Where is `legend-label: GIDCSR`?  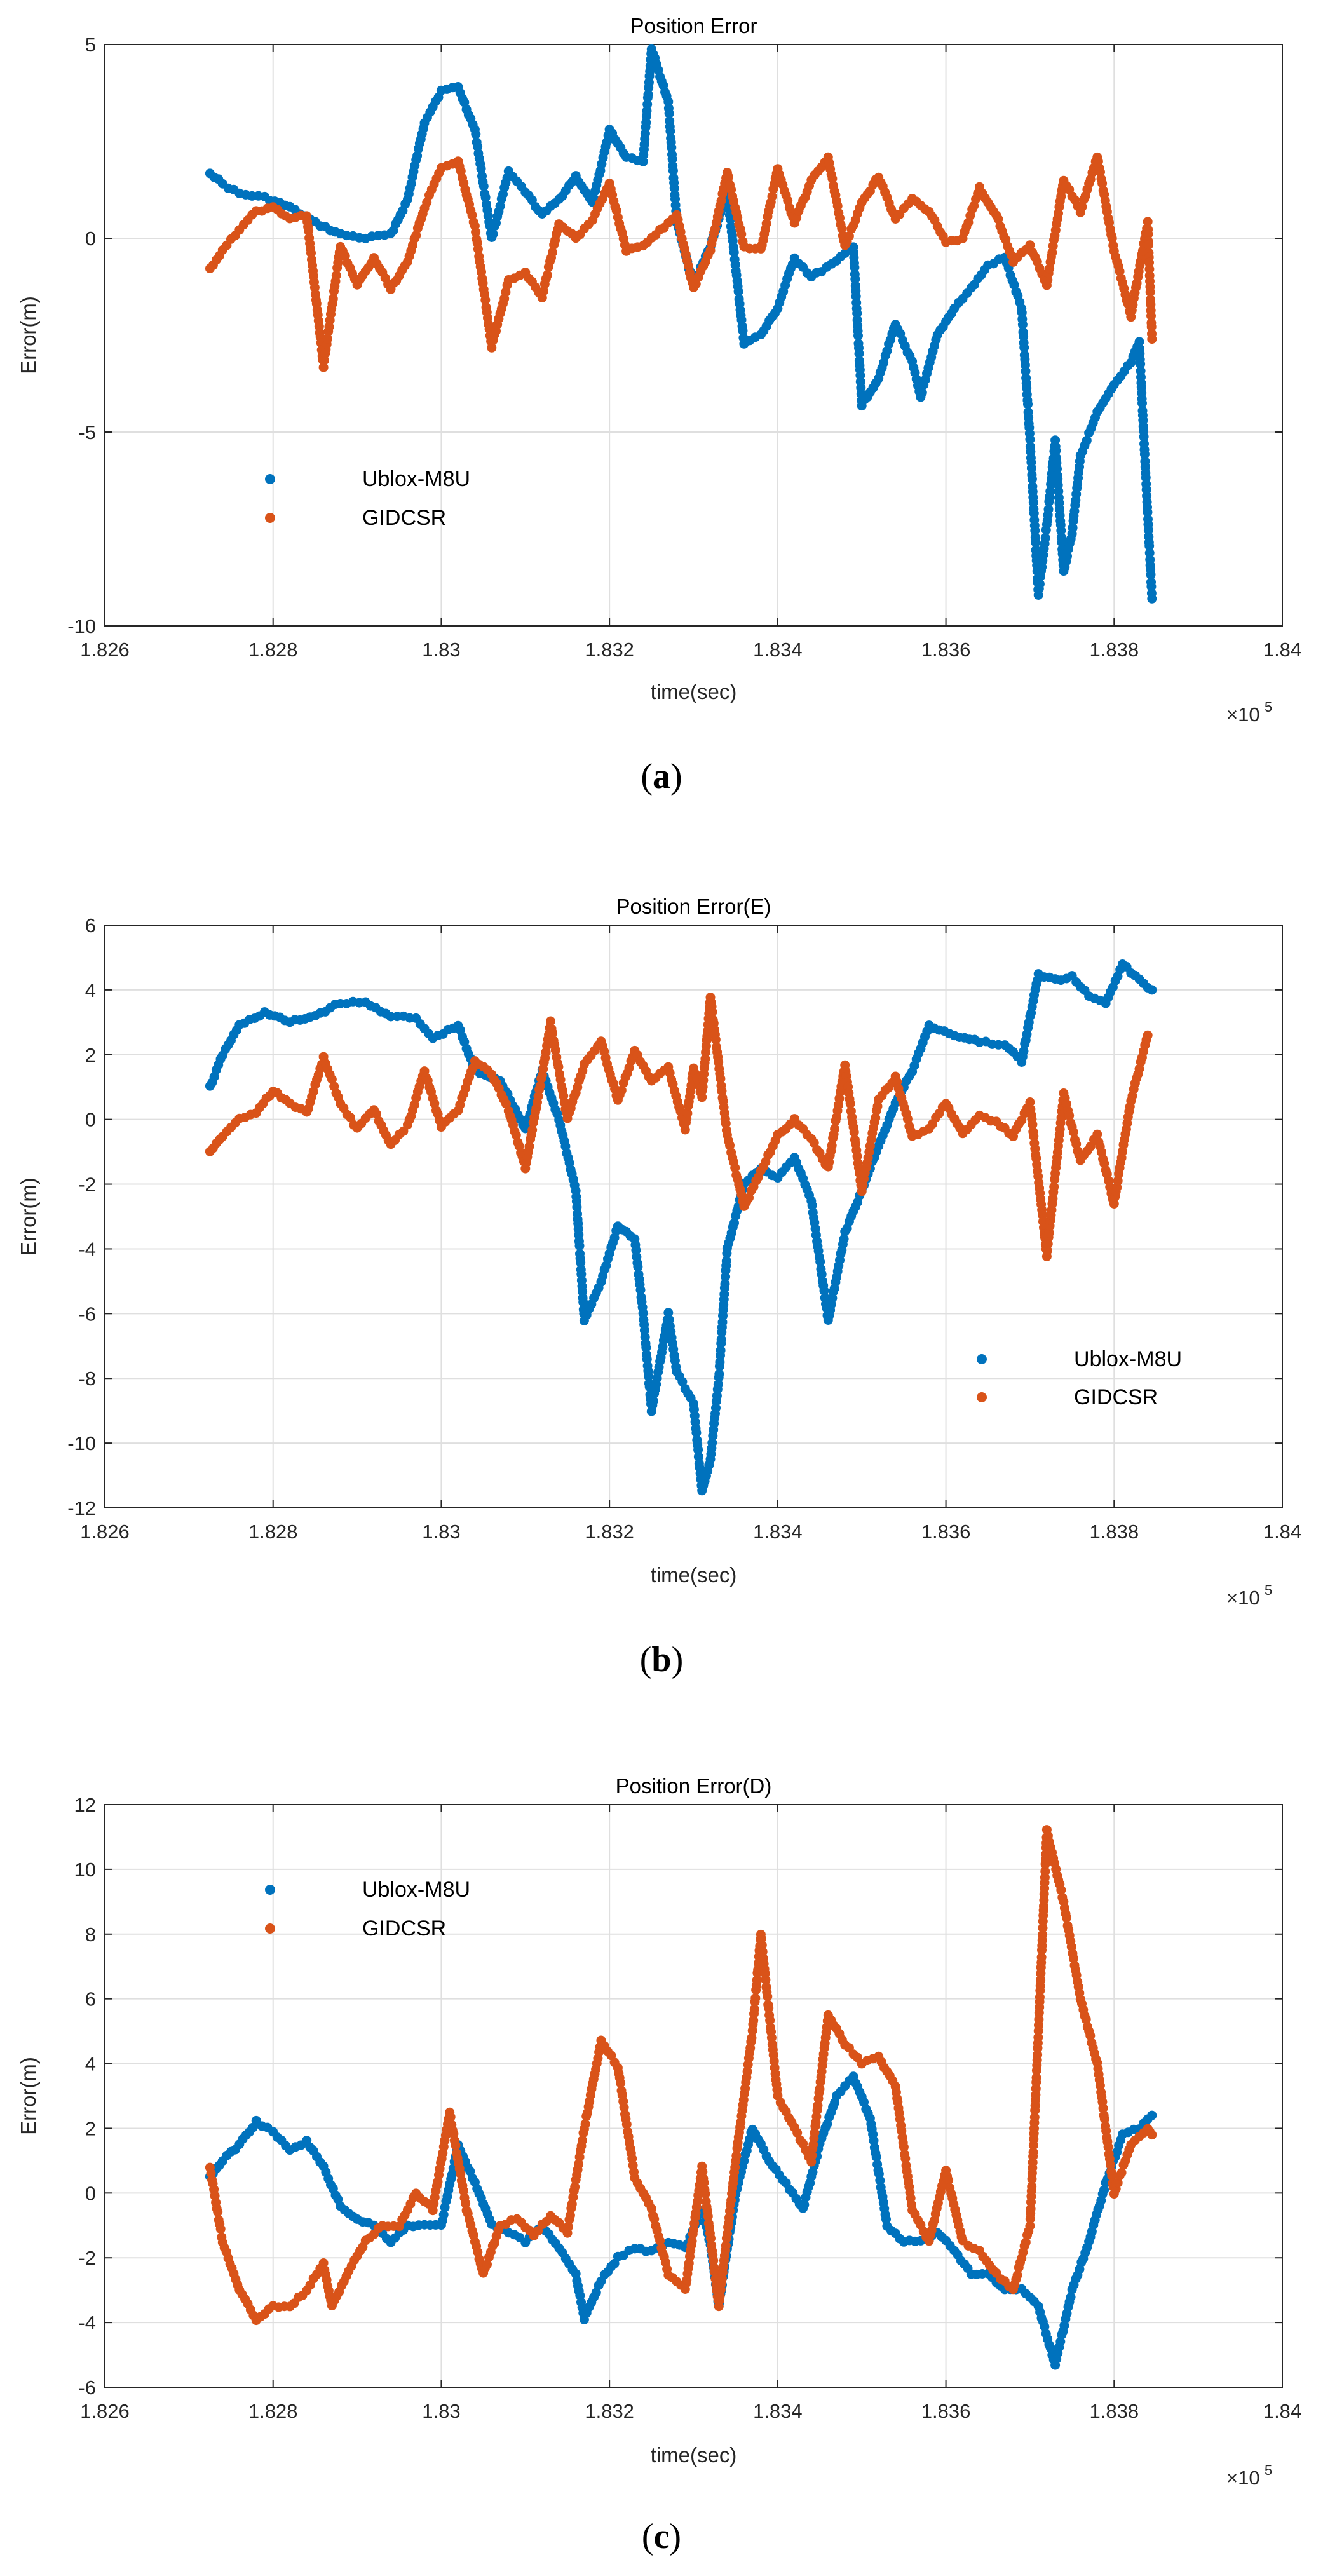
legend-label: GIDCSR is located at coordinates (404, 518).